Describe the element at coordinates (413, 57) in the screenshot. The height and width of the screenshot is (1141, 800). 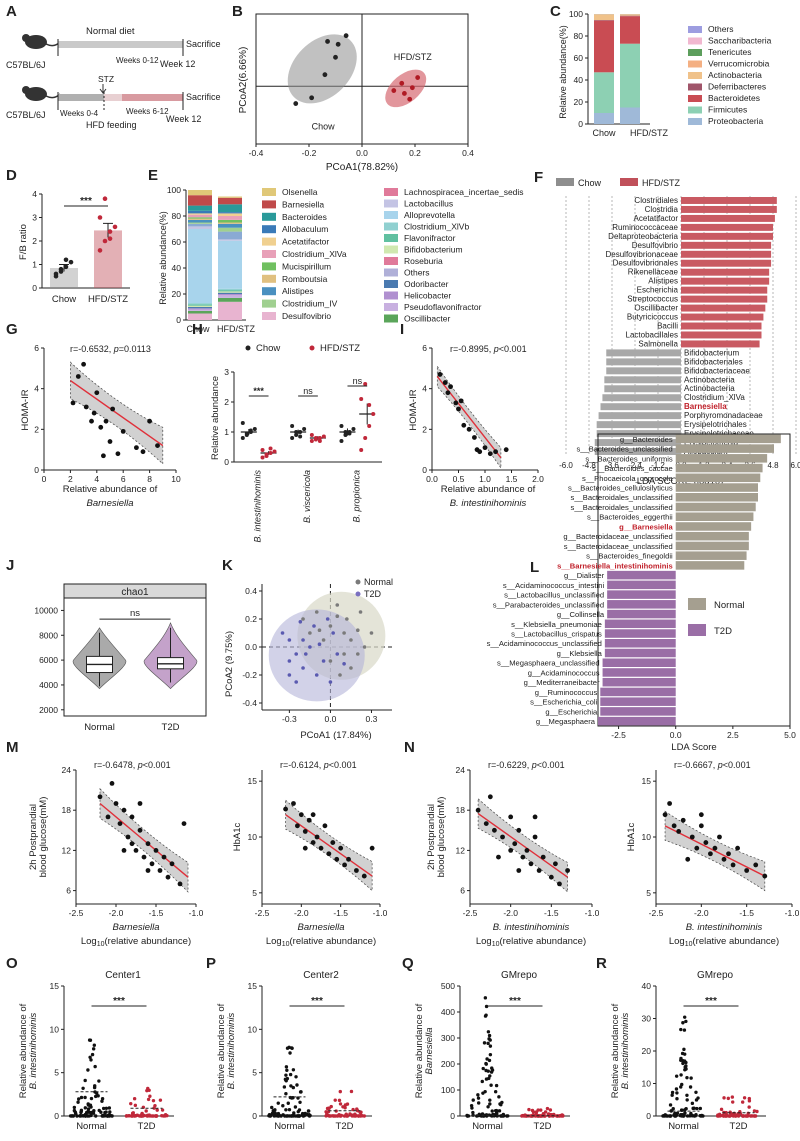
I see `hfd-label: HFD/STZ` at that location.